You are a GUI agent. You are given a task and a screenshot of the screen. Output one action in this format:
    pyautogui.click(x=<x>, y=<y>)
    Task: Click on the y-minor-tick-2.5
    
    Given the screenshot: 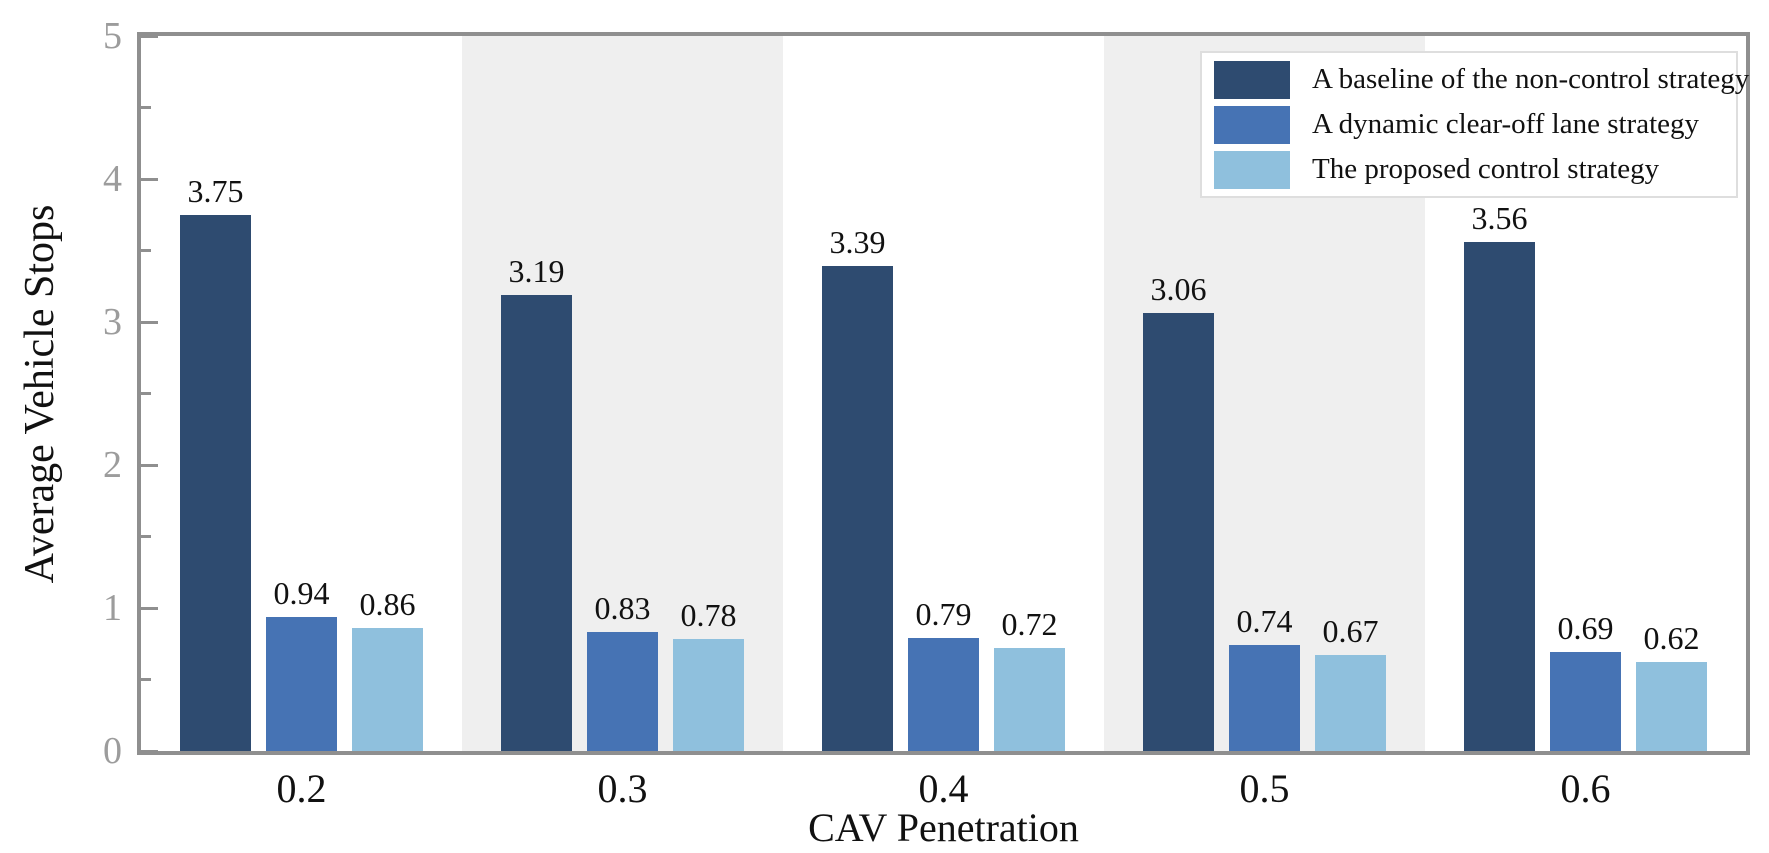 What is the action you would take?
    pyautogui.click(x=146, y=393)
    